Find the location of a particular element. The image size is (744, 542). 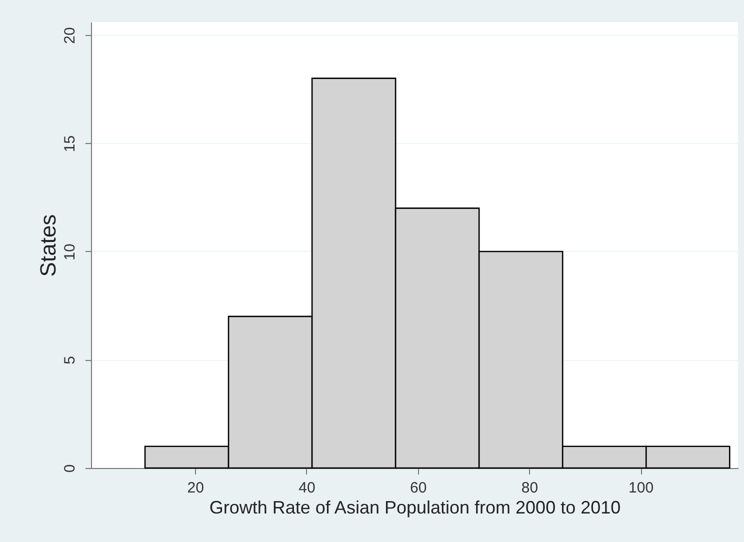

x-tick-label: 80 is located at coordinates (529, 488).